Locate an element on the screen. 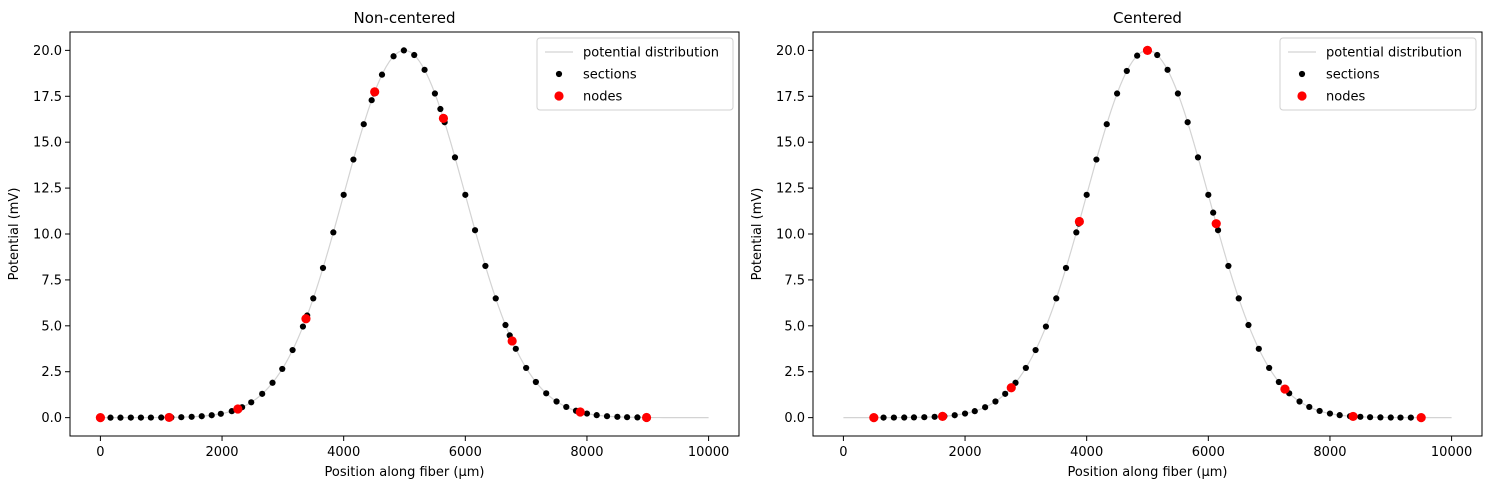 The height and width of the screenshot is (490, 1490). y-tick-label: 12.5 is located at coordinates (790, 189).